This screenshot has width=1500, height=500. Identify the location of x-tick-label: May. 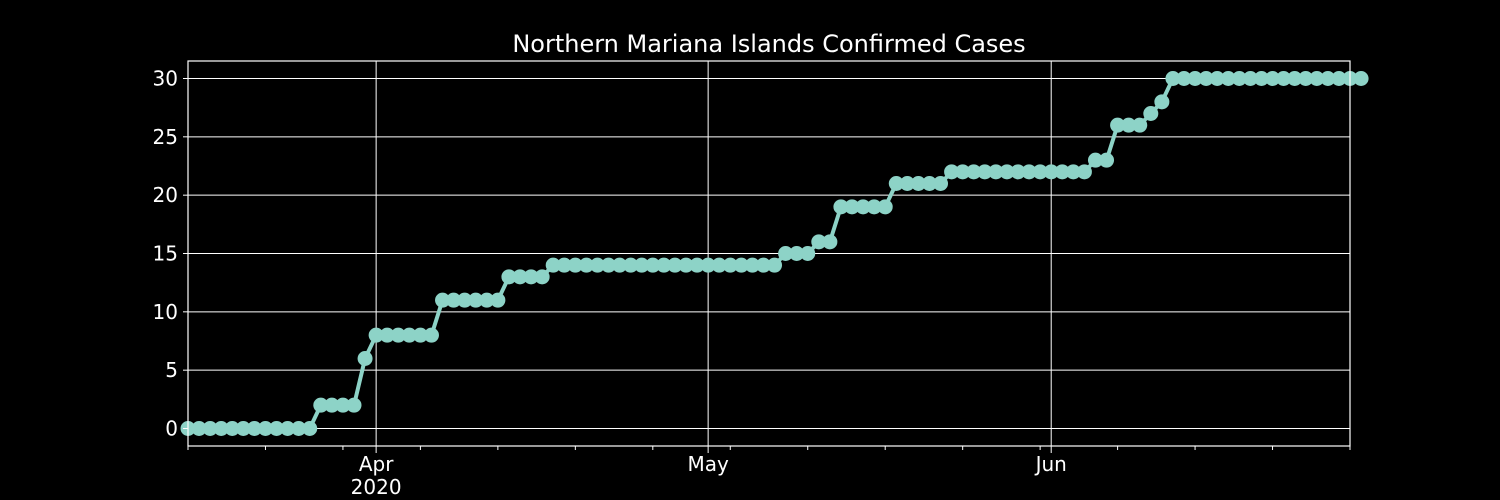
(708, 464).